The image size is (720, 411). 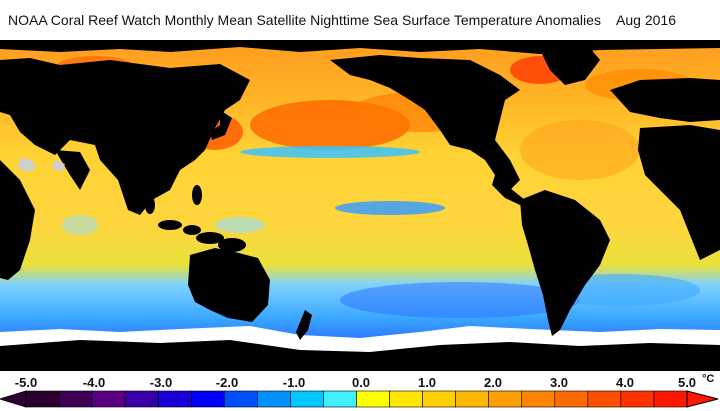 What do you see at coordinates (425, 122) in the screenshot?
I see `north-america-land` at bounding box center [425, 122].